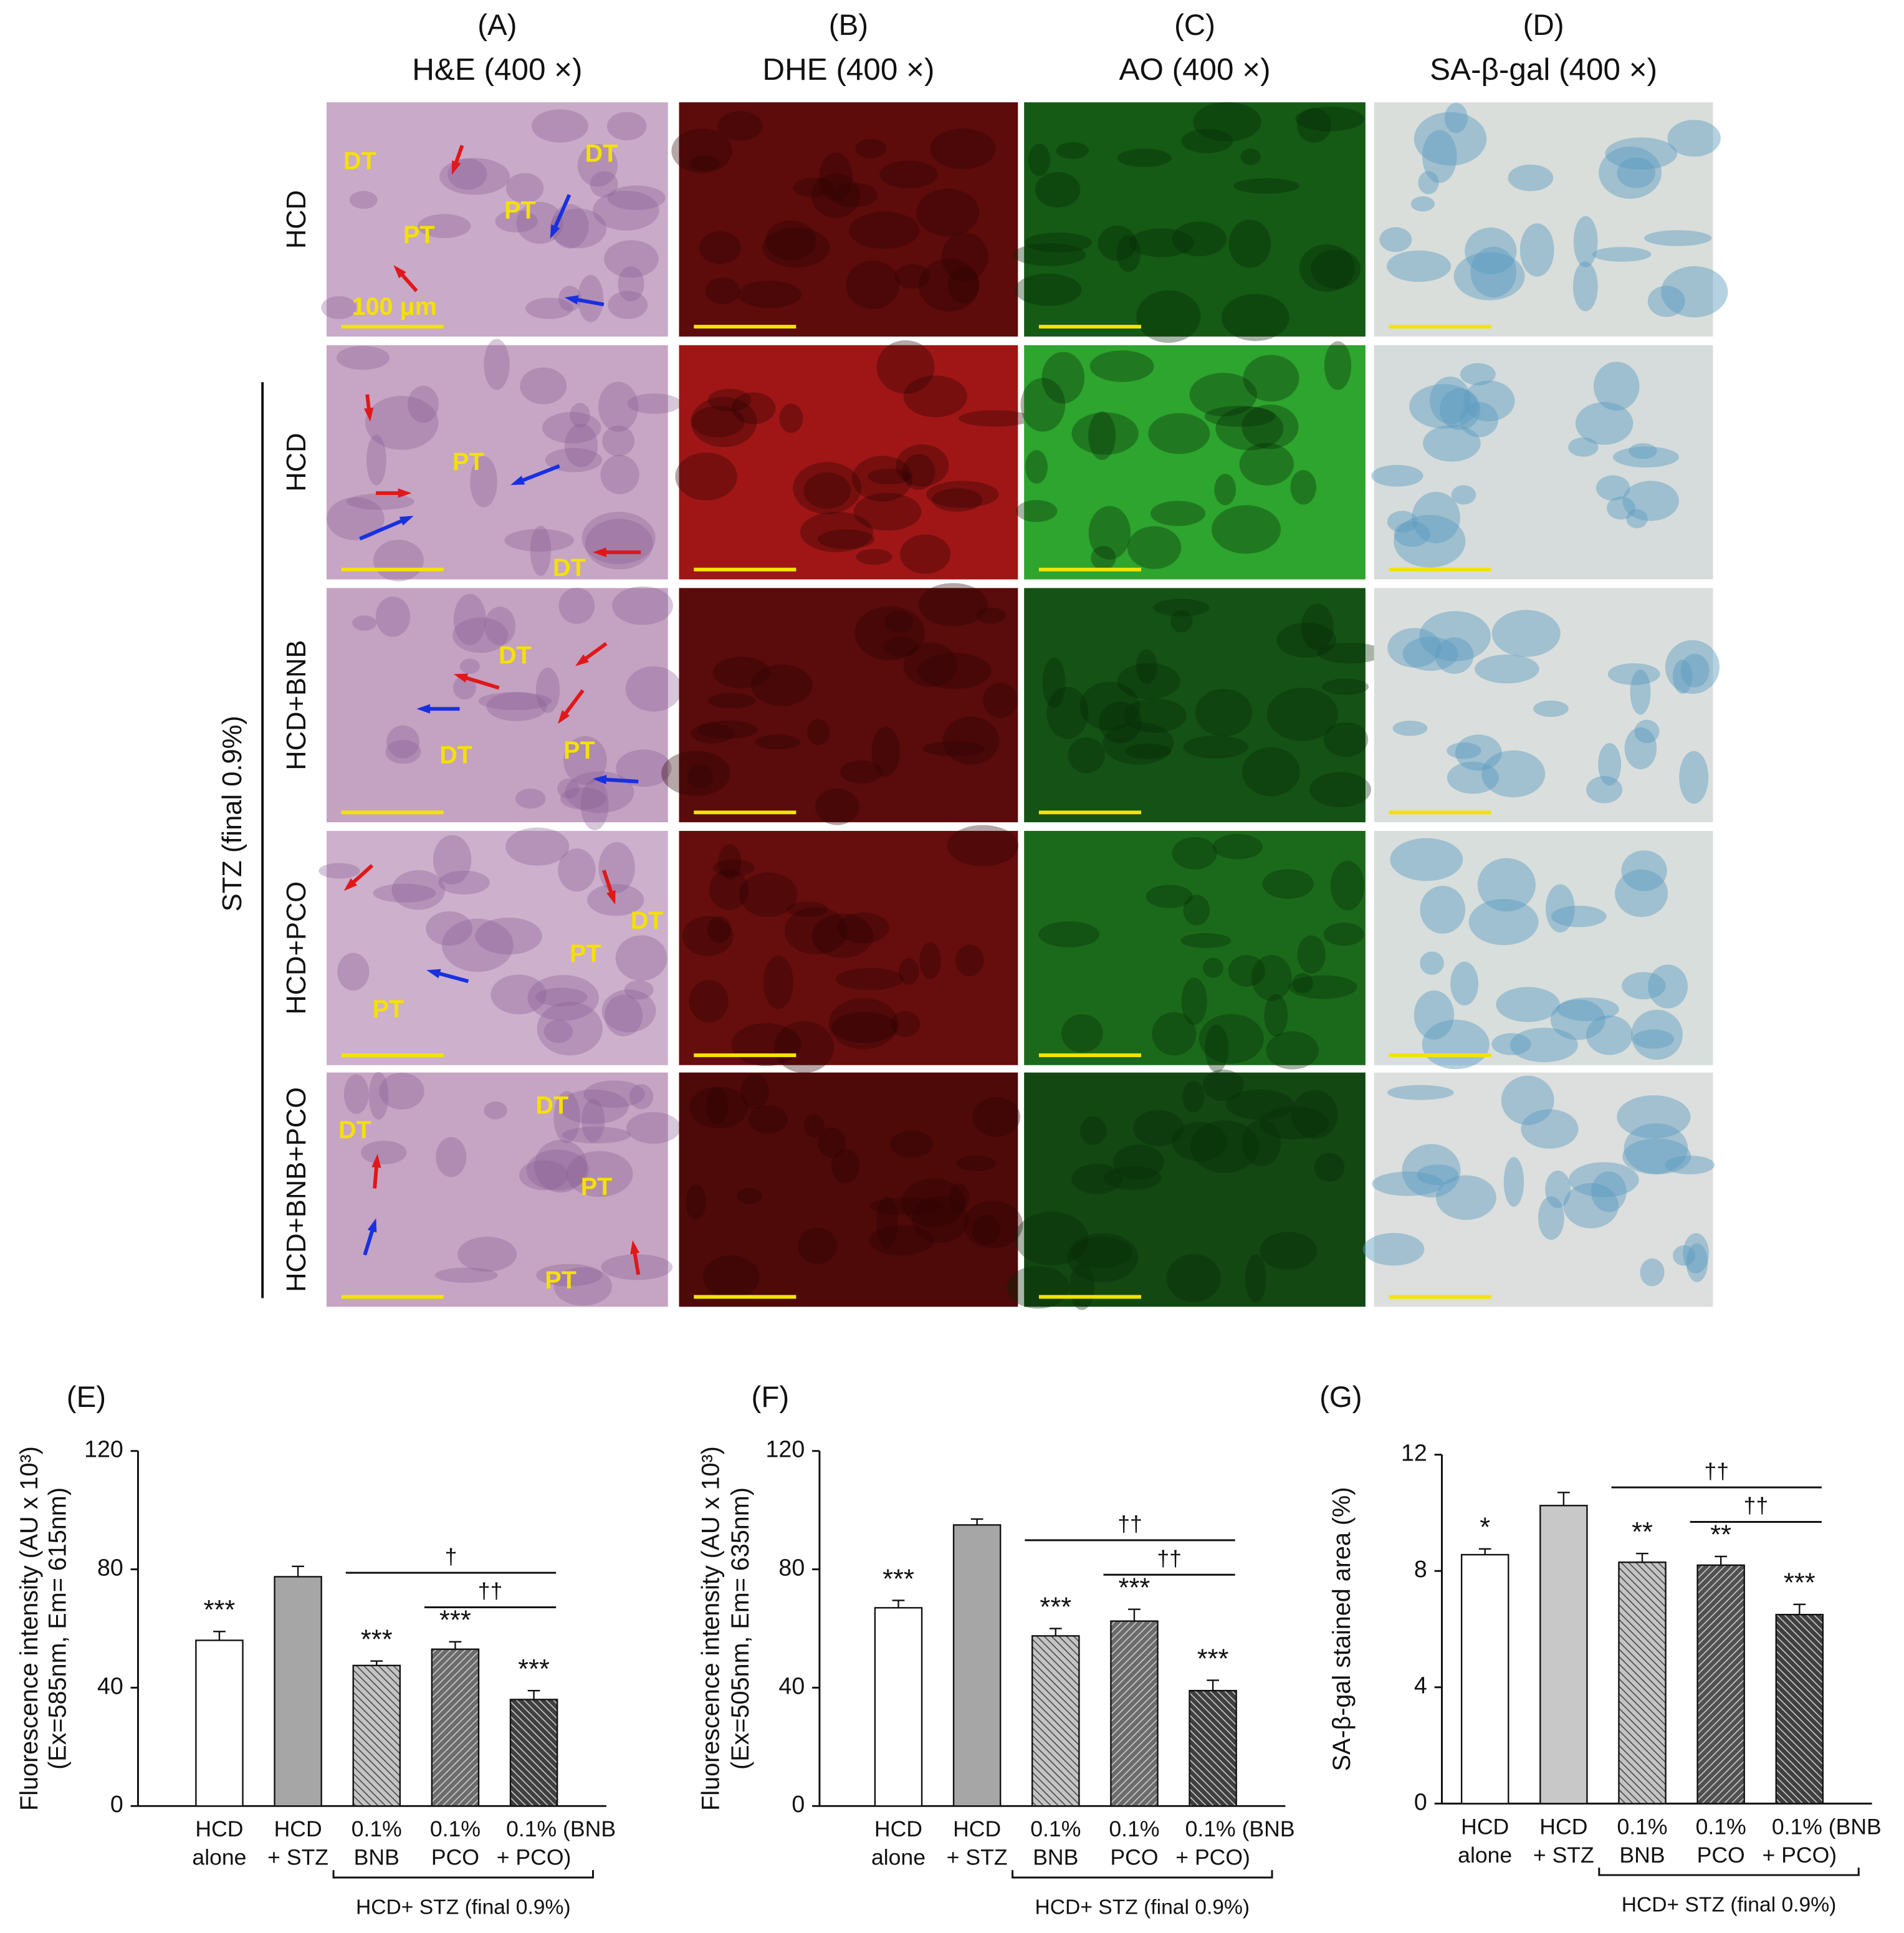  What do you see at coordinates (848, 25) in the screenshot?
I see `column-letter: (B)` at bounding box center [848, 25].